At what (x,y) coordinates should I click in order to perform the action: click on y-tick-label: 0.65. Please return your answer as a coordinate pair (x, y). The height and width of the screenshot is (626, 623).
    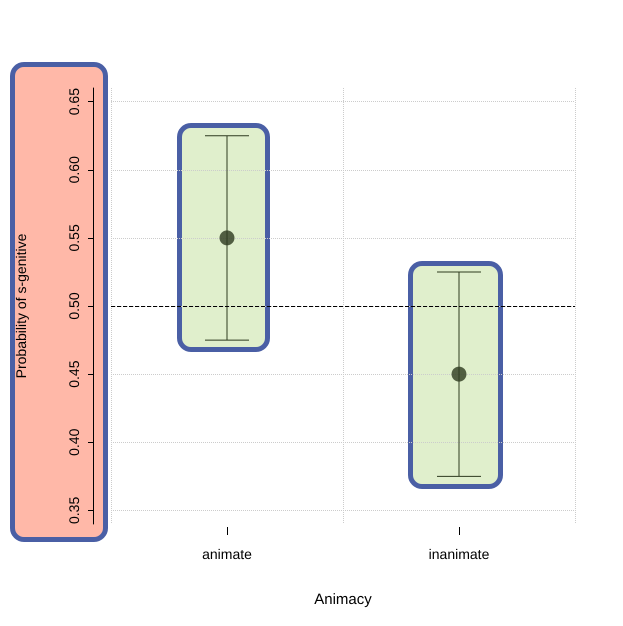
    Looking at the image, I should click on (74, 102).